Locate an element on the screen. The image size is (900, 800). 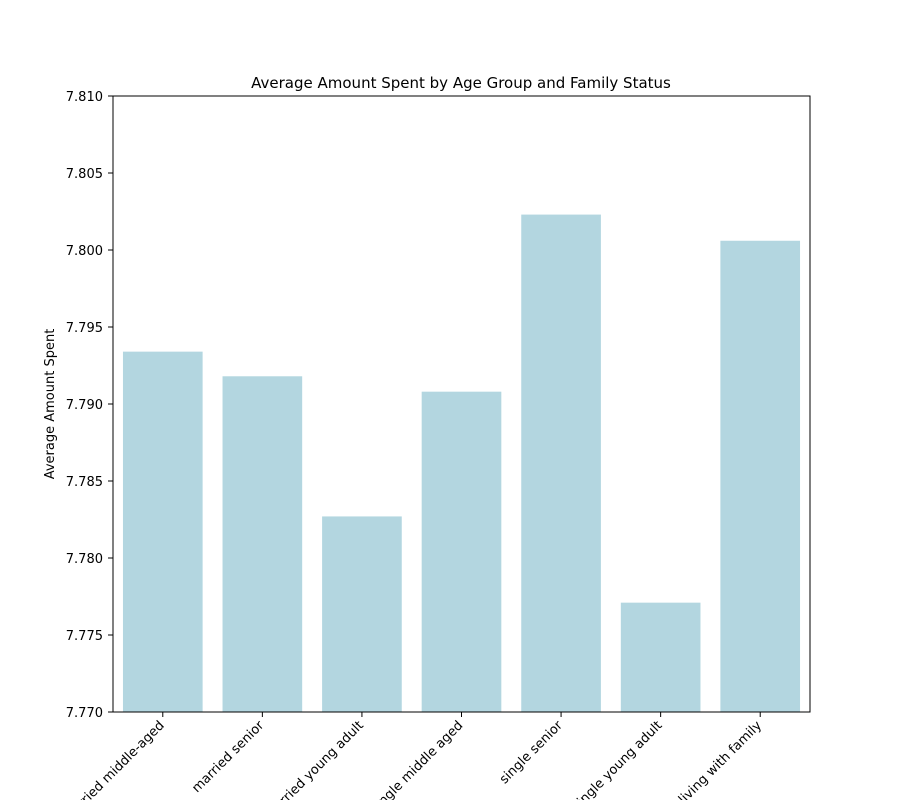
x-tick-label: living with family is located at coordinates (720, 759).